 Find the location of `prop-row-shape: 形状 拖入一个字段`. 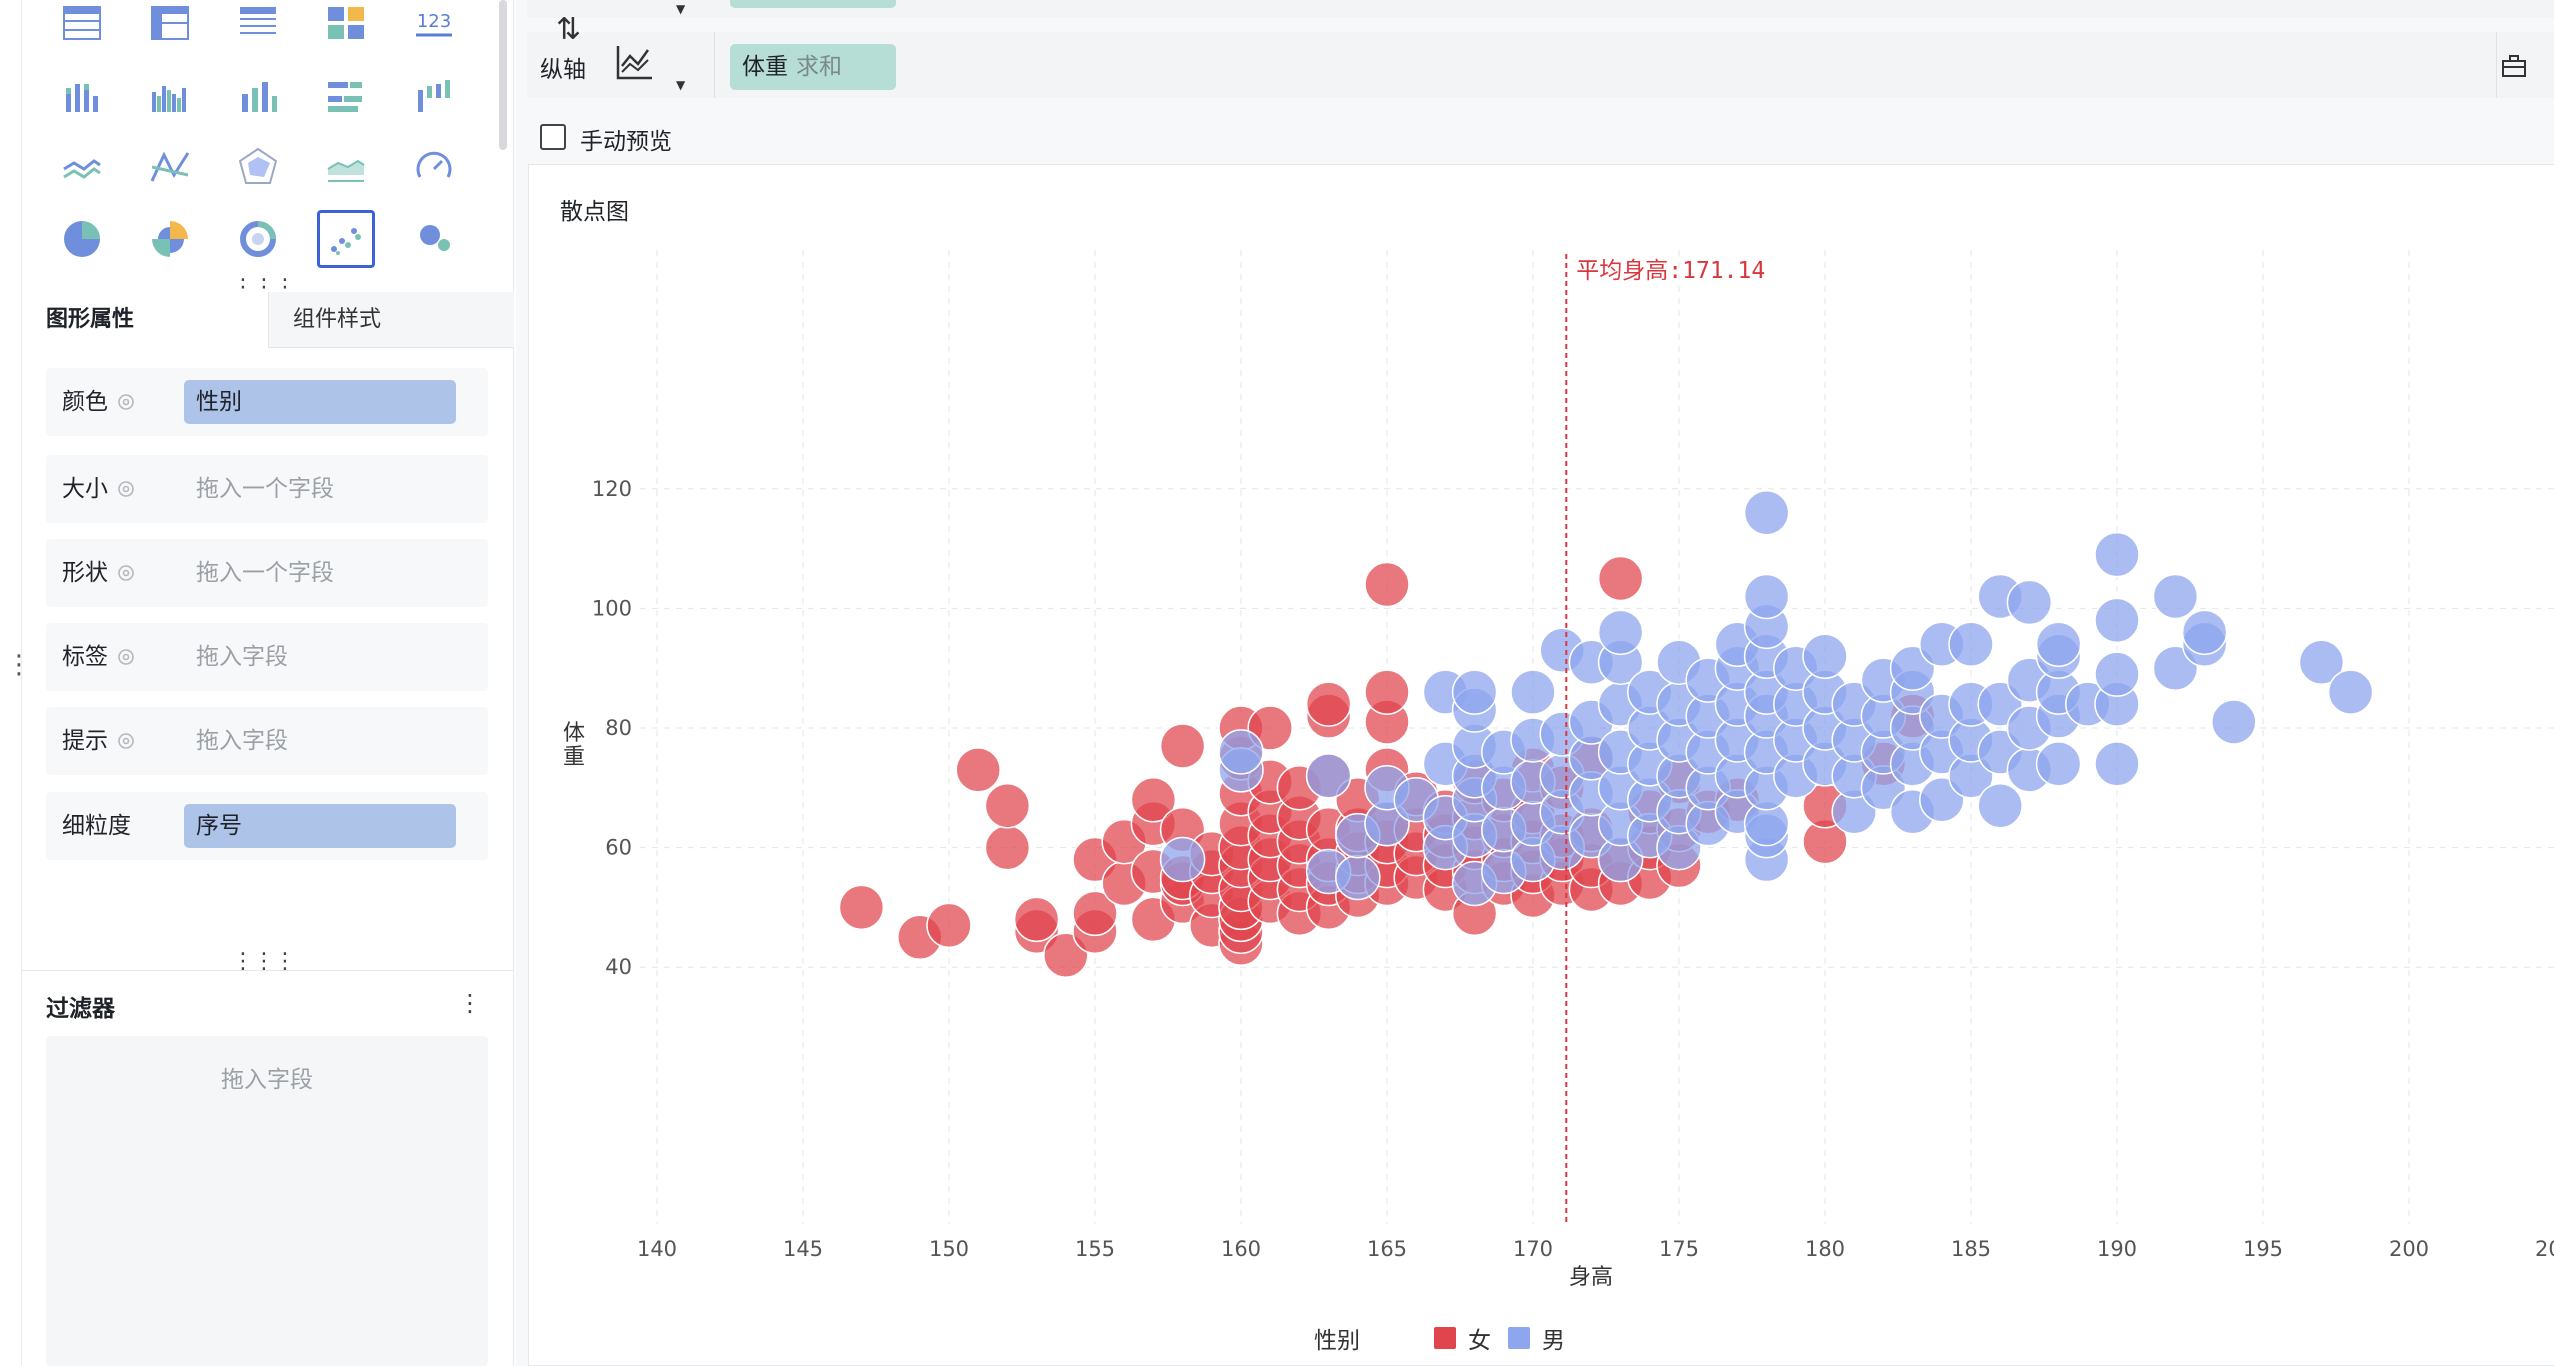

prop-row-shape: 形状 拖入一个字段 is located at coordinates (267, 573).